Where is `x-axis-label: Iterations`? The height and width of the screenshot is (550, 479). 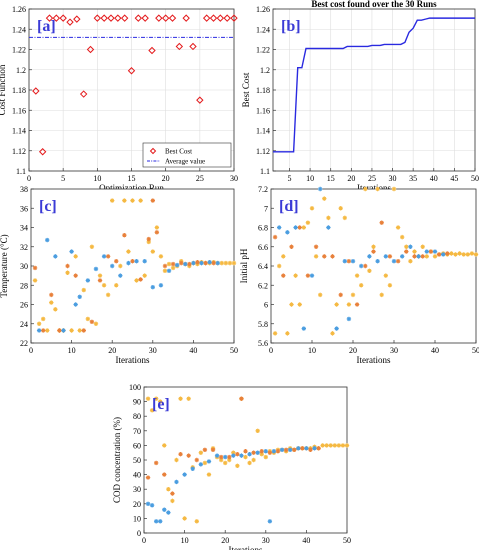
x-axis-label: Iterations is located at coordinates (133, 360).